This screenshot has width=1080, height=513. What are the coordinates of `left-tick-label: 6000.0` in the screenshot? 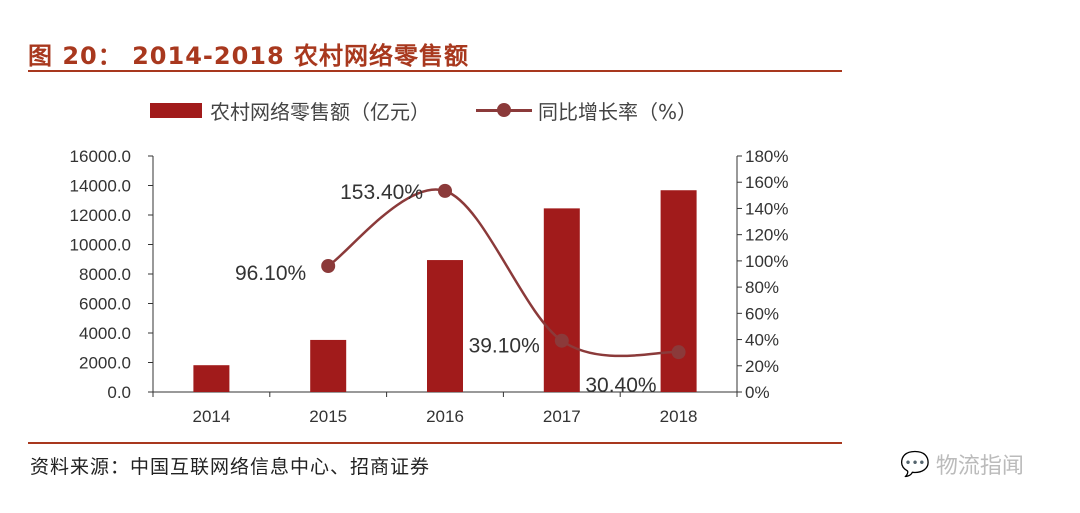 It's located at (105, 304).